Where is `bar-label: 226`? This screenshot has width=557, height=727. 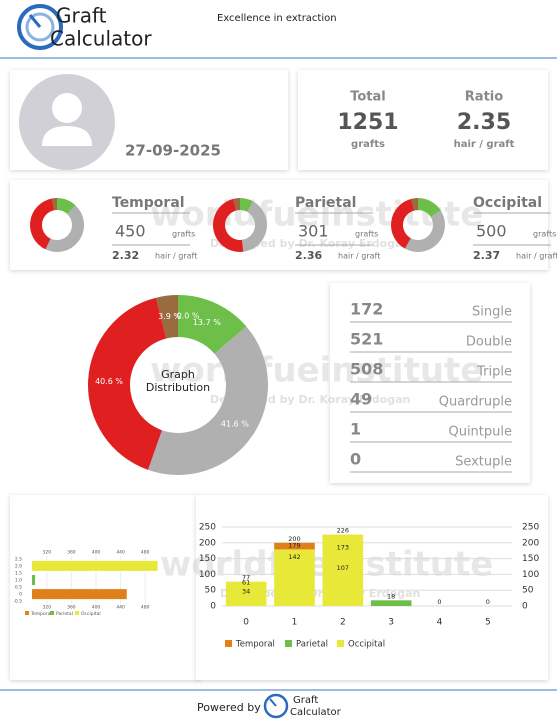
bar-label: 226 is located at coordinates (343, 531).